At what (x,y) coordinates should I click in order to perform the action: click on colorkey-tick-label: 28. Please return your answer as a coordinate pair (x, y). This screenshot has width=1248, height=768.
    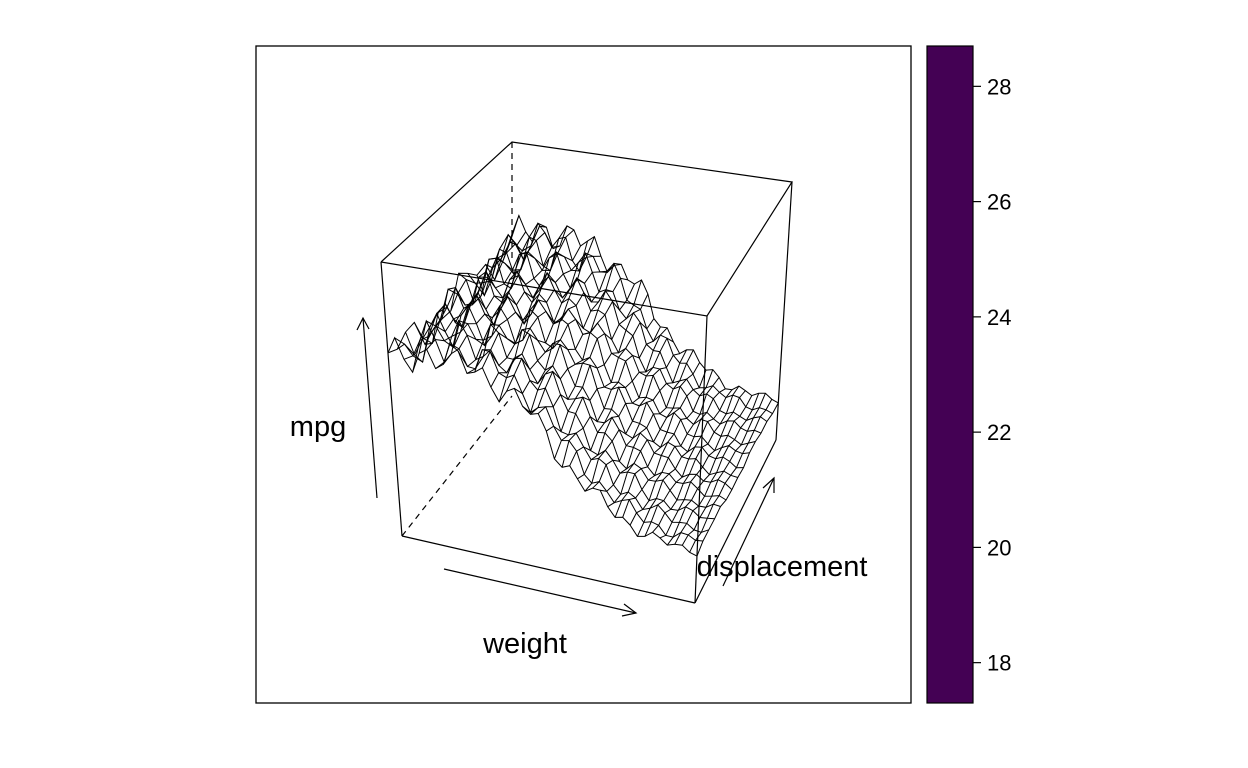
    Looking at the image, I should click on (999, 86).